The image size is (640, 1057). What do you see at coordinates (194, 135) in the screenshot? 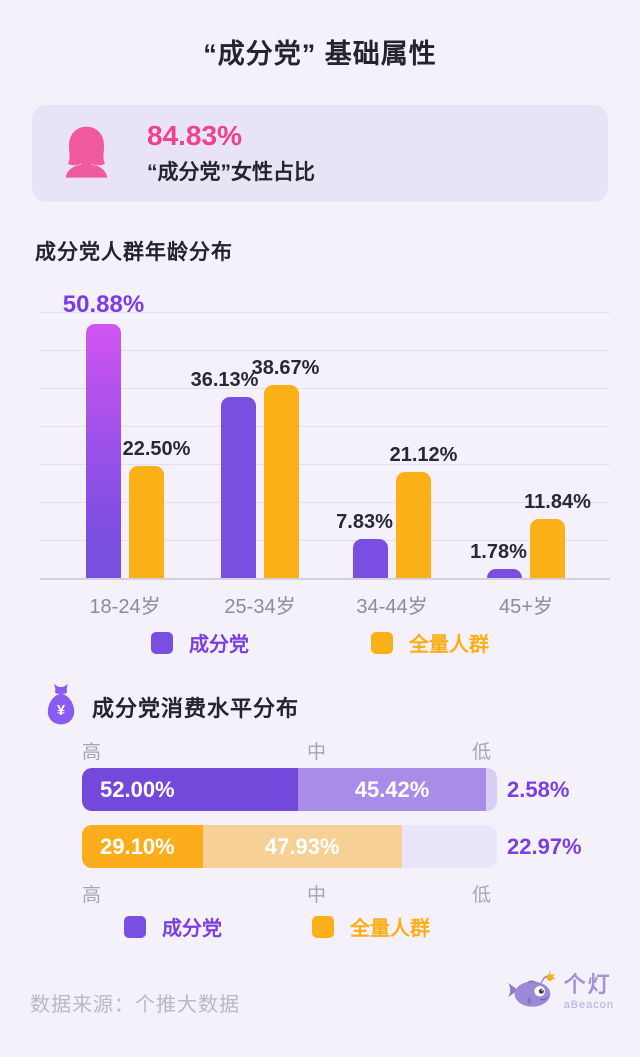
I see `gender-stat-value: 84.83%` at bounding box center [194, 135].